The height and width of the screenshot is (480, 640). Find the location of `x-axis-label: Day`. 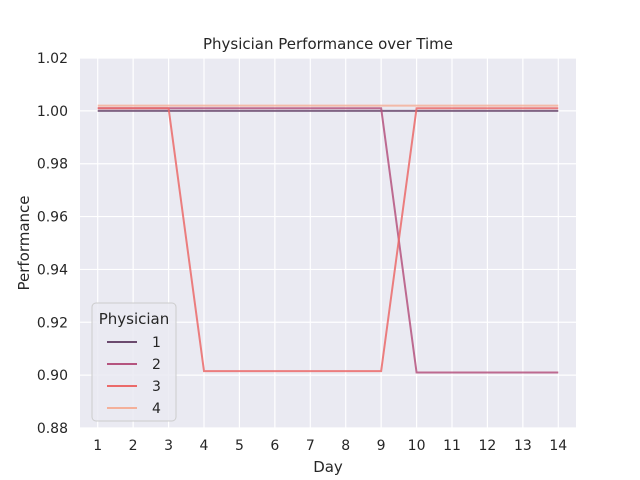

x-axis-label: Day is located at coordinates (328, 467).